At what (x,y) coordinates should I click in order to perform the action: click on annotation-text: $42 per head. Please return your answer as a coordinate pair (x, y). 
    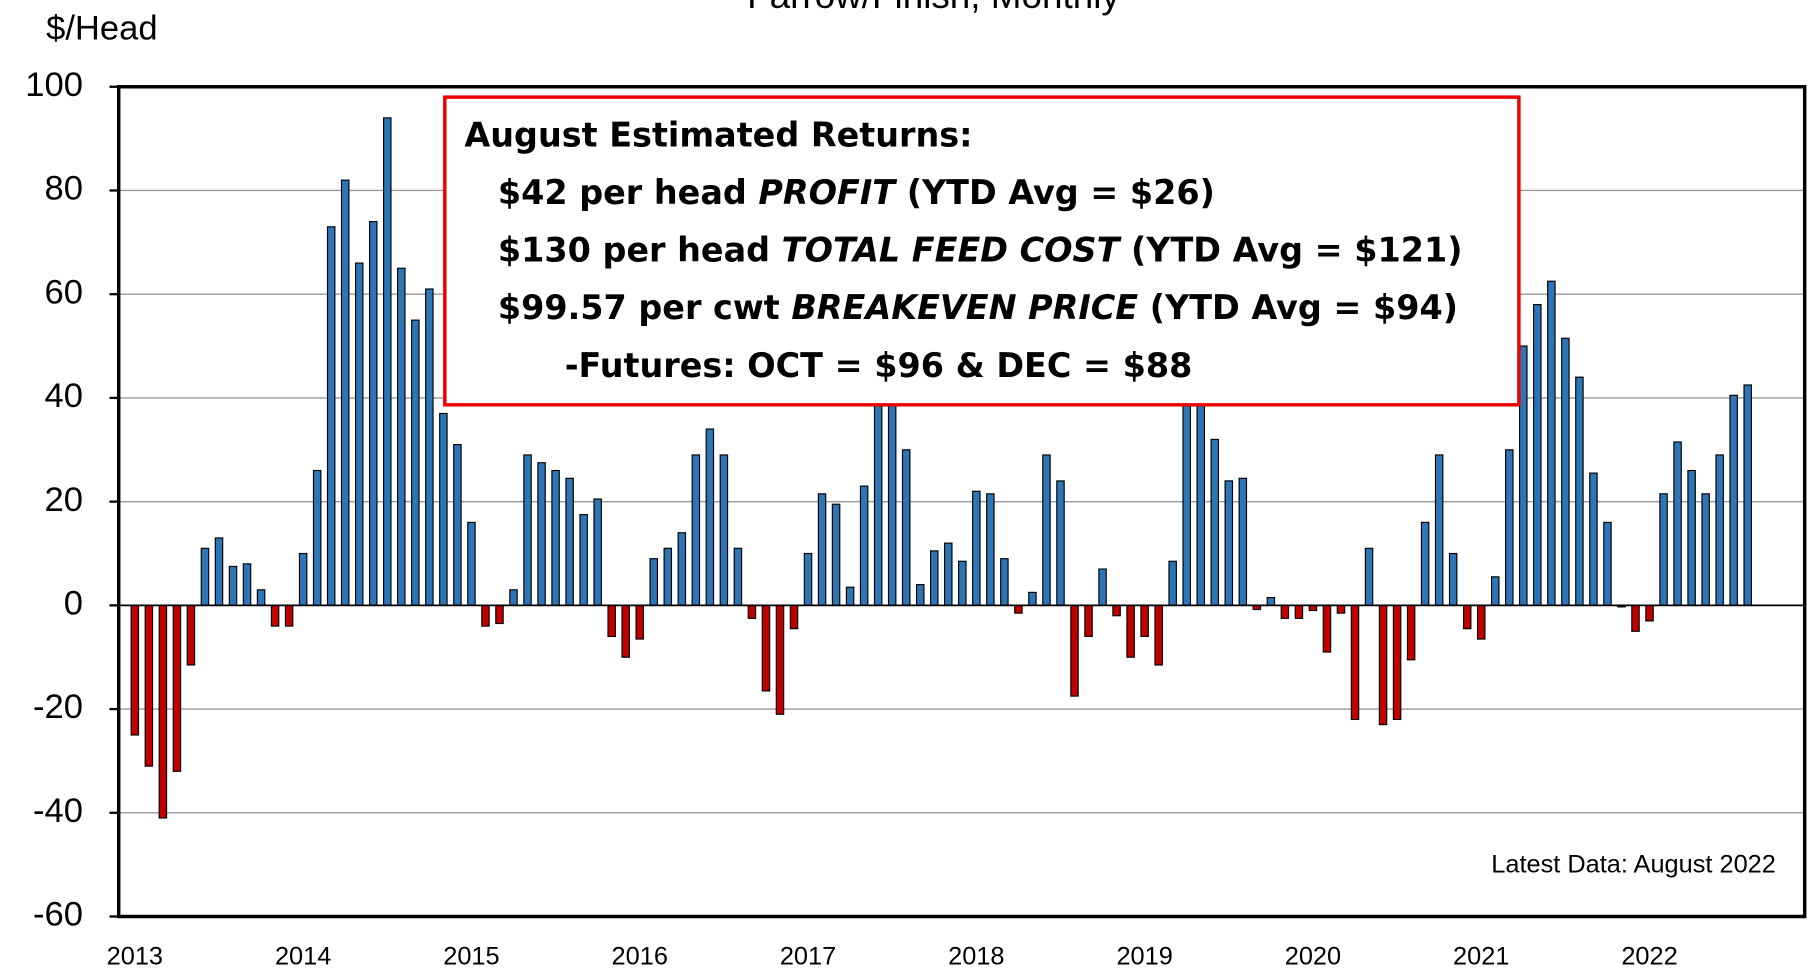
    Looking at the image, I should click on (628, 191).